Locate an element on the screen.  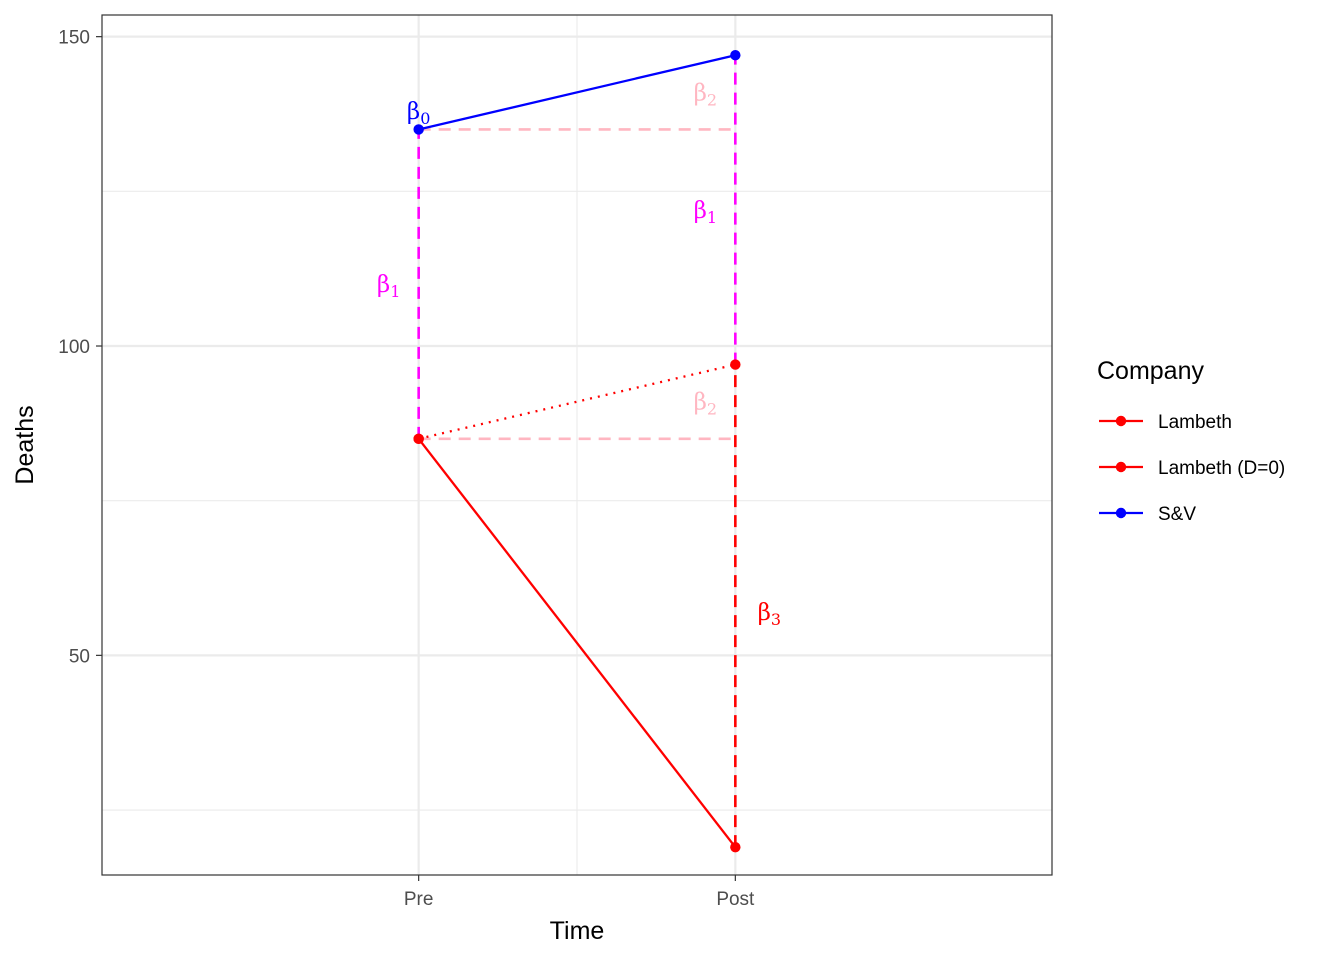
legend-items: Lambeth Lambeth (D=0) S&V is located at coordinates (1192, 468).